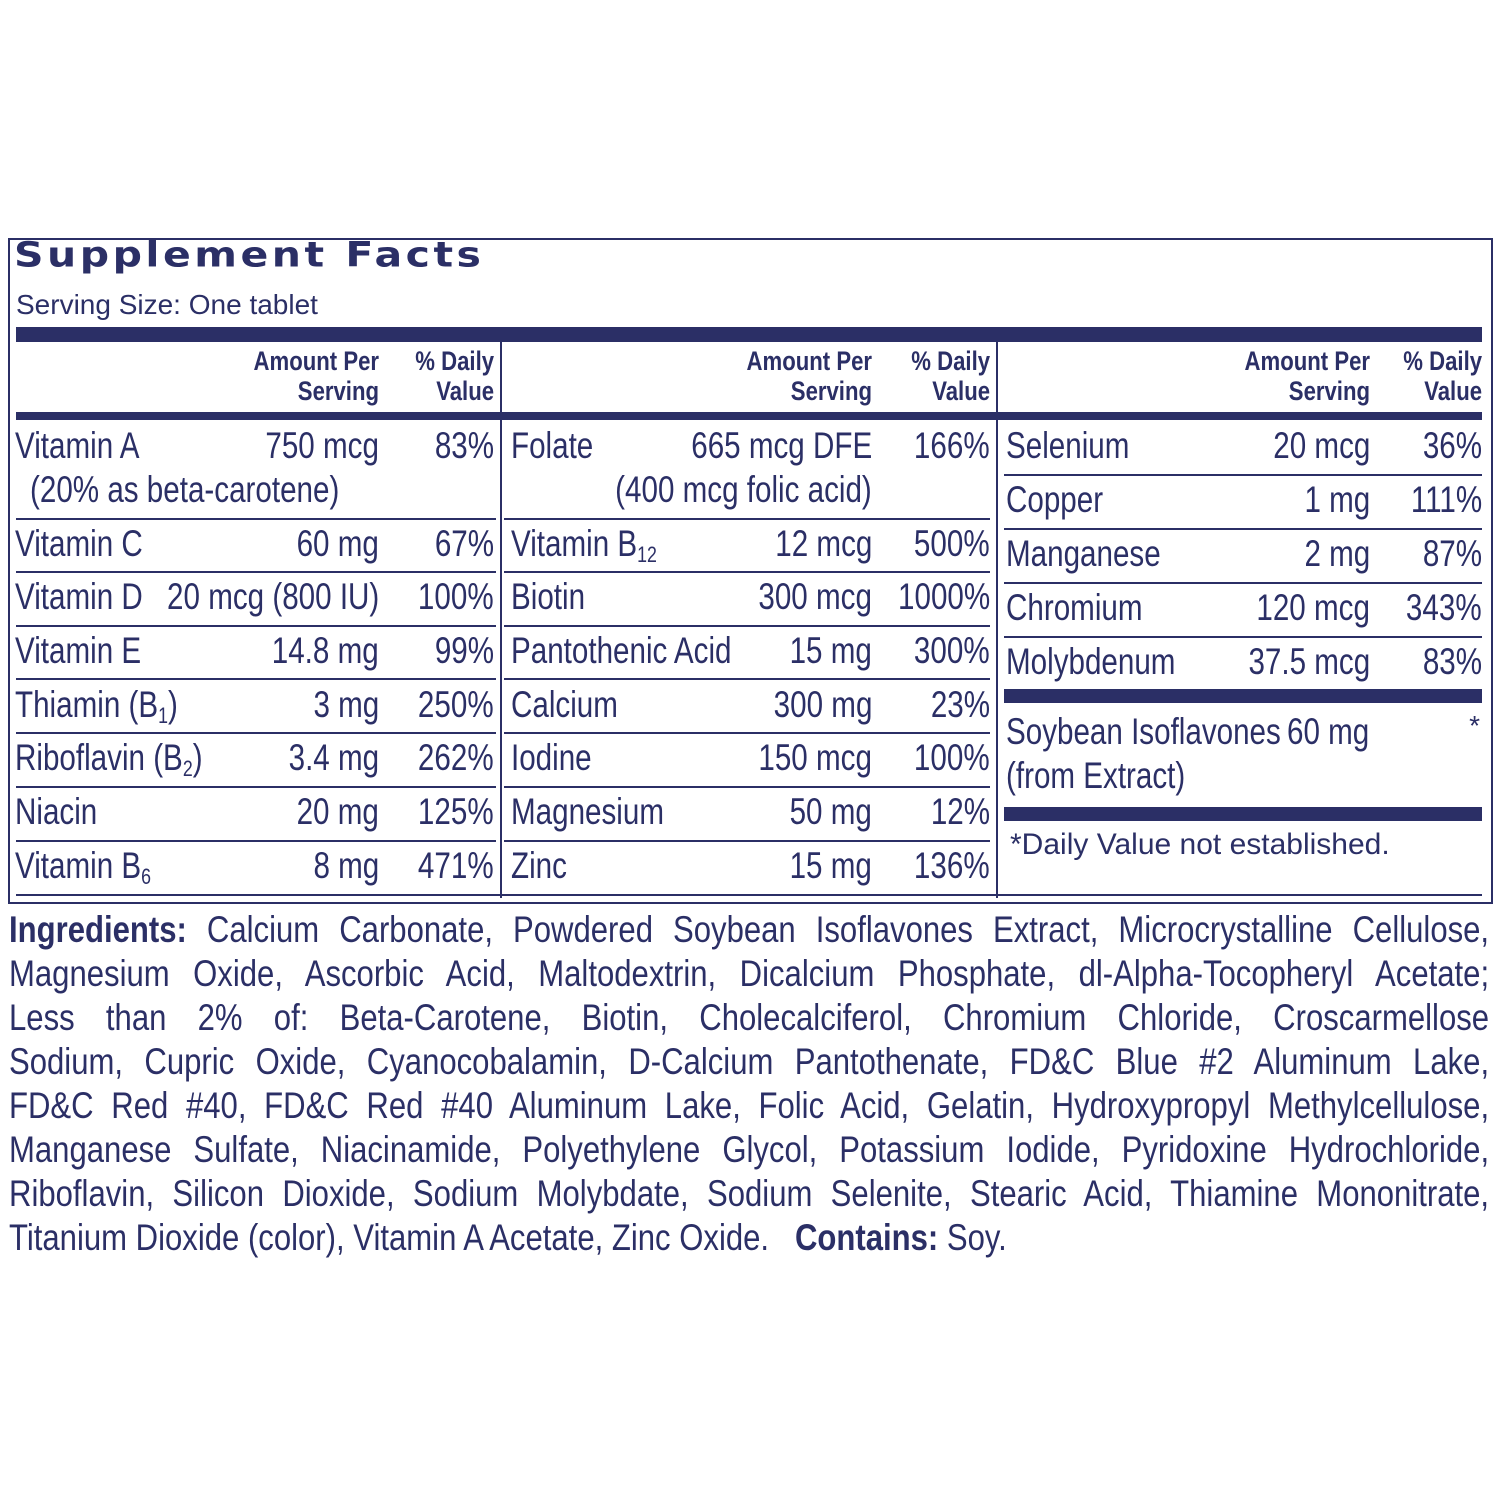  I want to click on nutrient-amount: 750 mcg, so click(322, 445).